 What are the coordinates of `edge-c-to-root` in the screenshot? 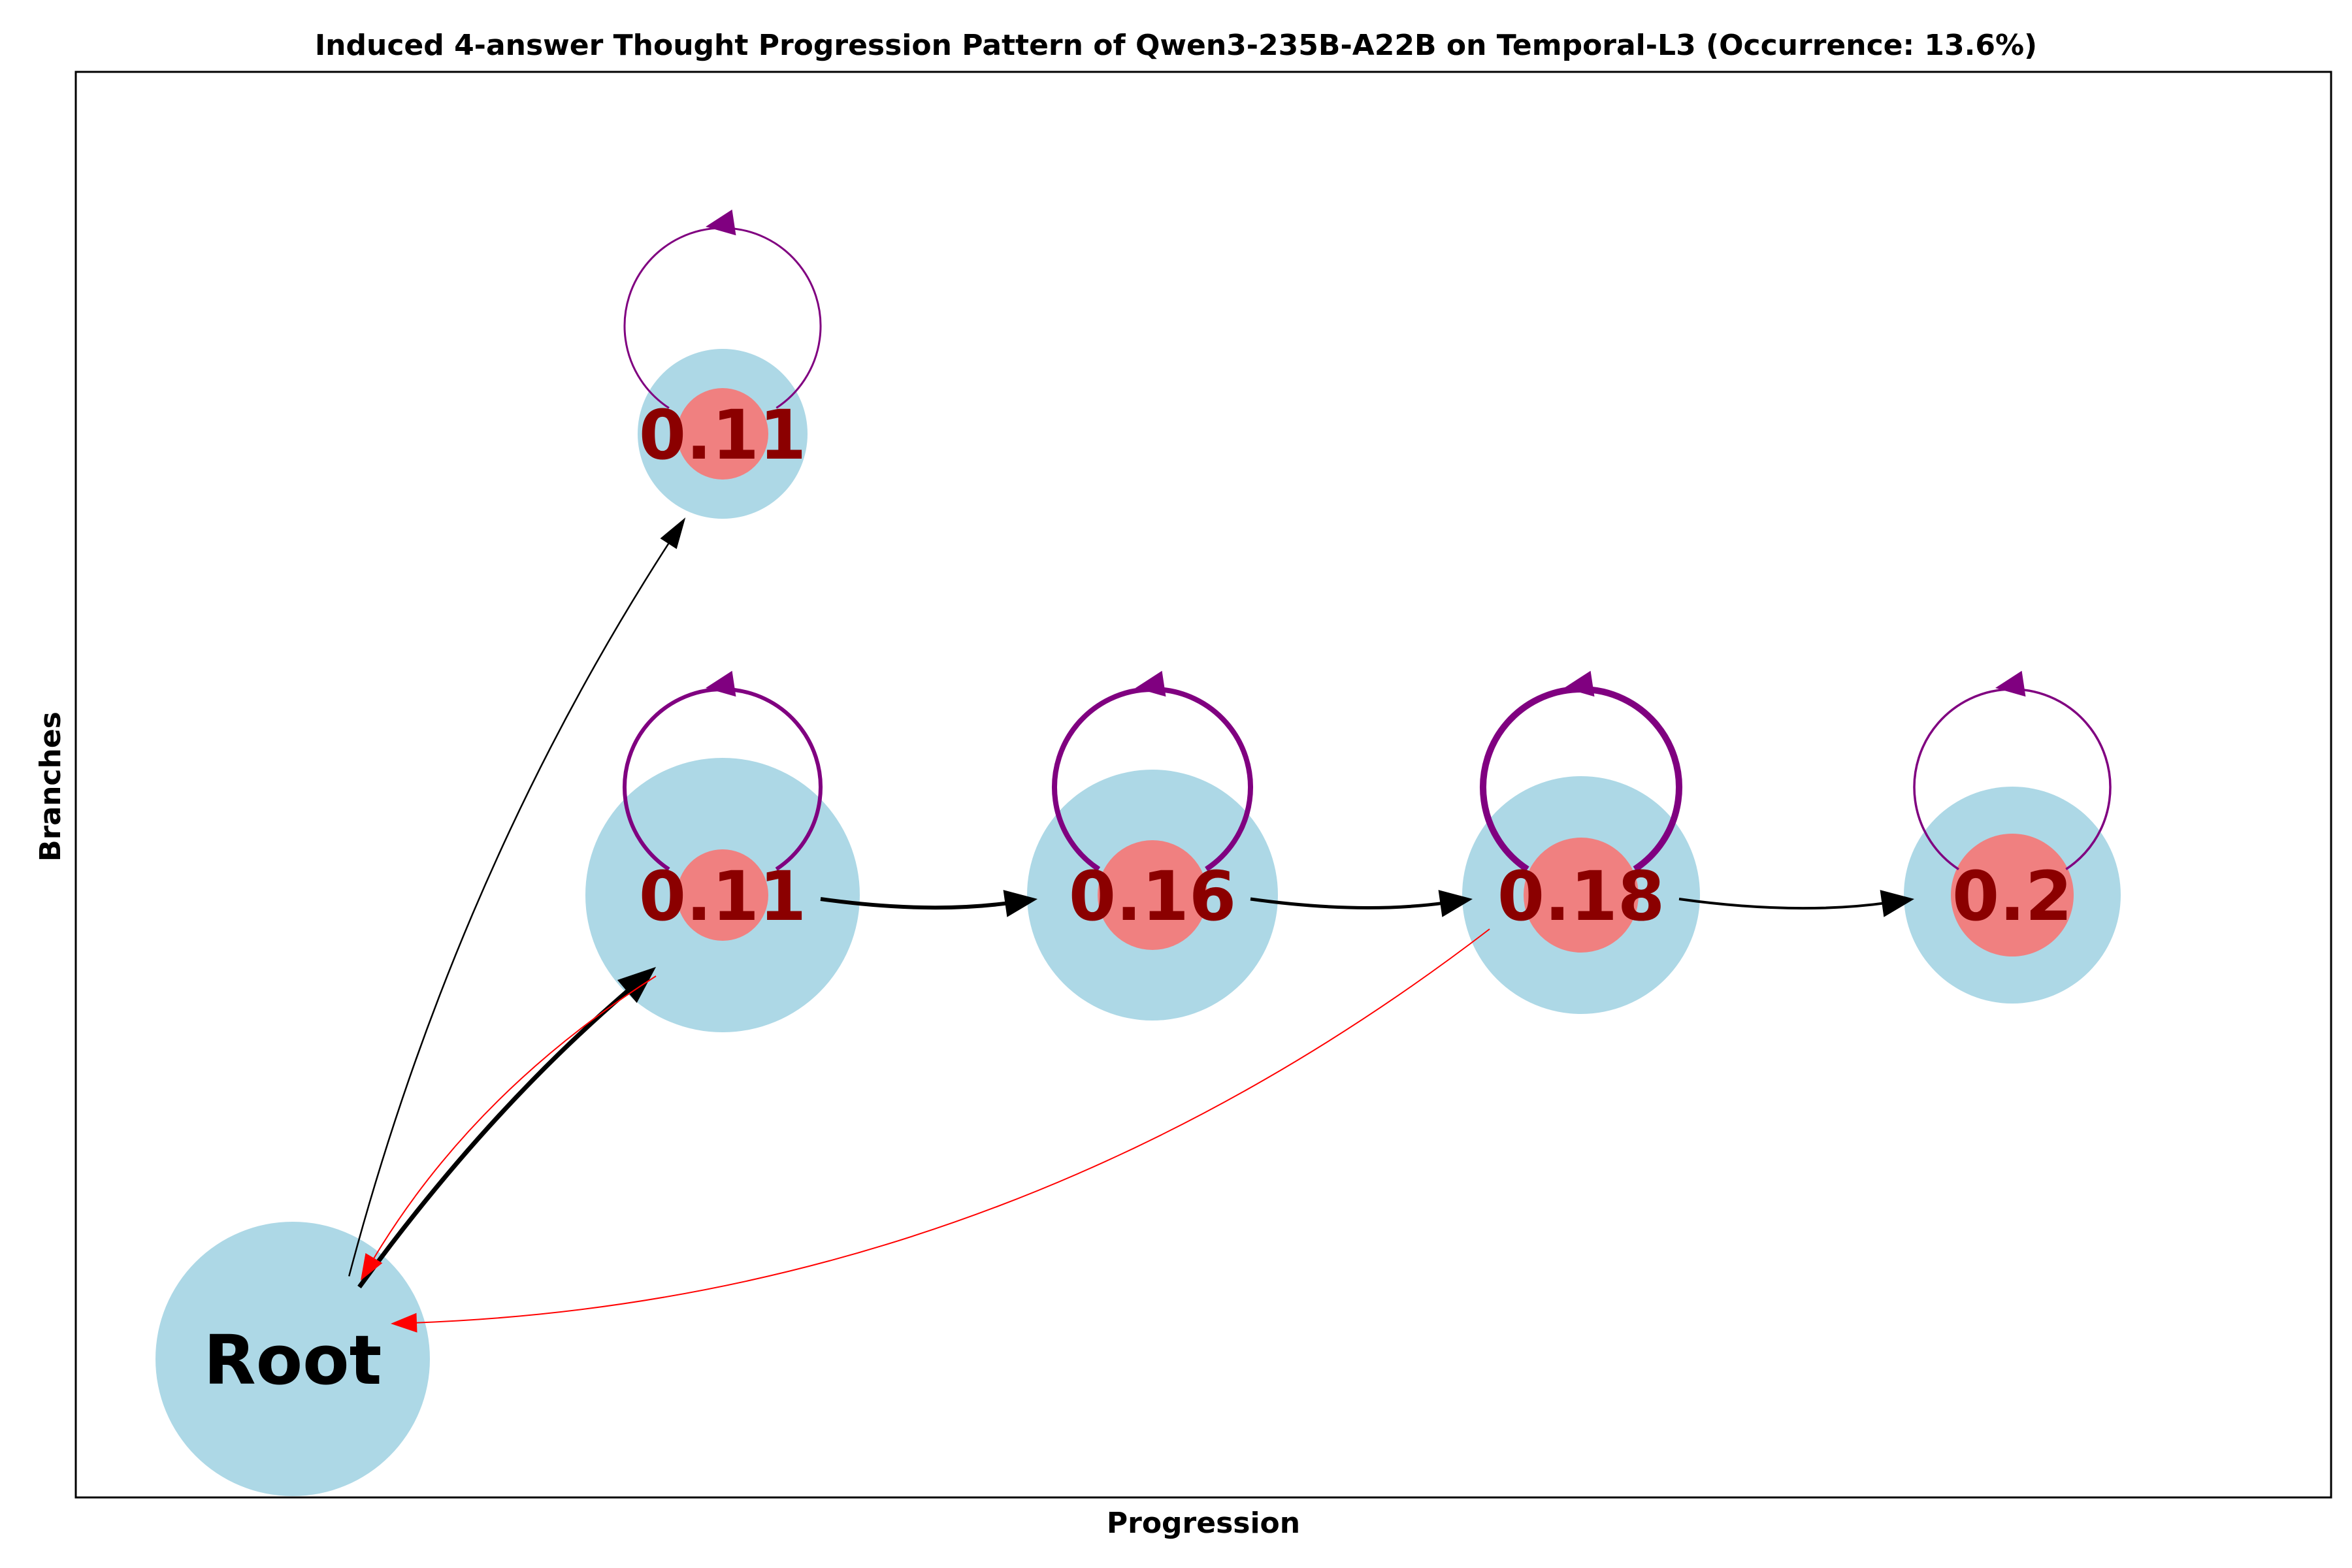 It's located at (940, 1130).